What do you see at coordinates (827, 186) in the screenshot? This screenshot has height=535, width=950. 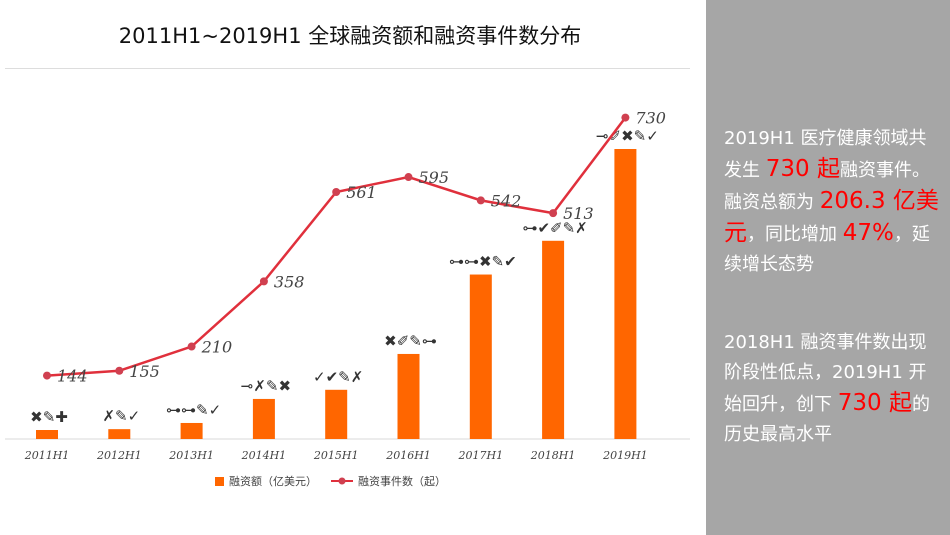 I see `text: 融资事件。融资总额为` at bounding box center [827, 186].